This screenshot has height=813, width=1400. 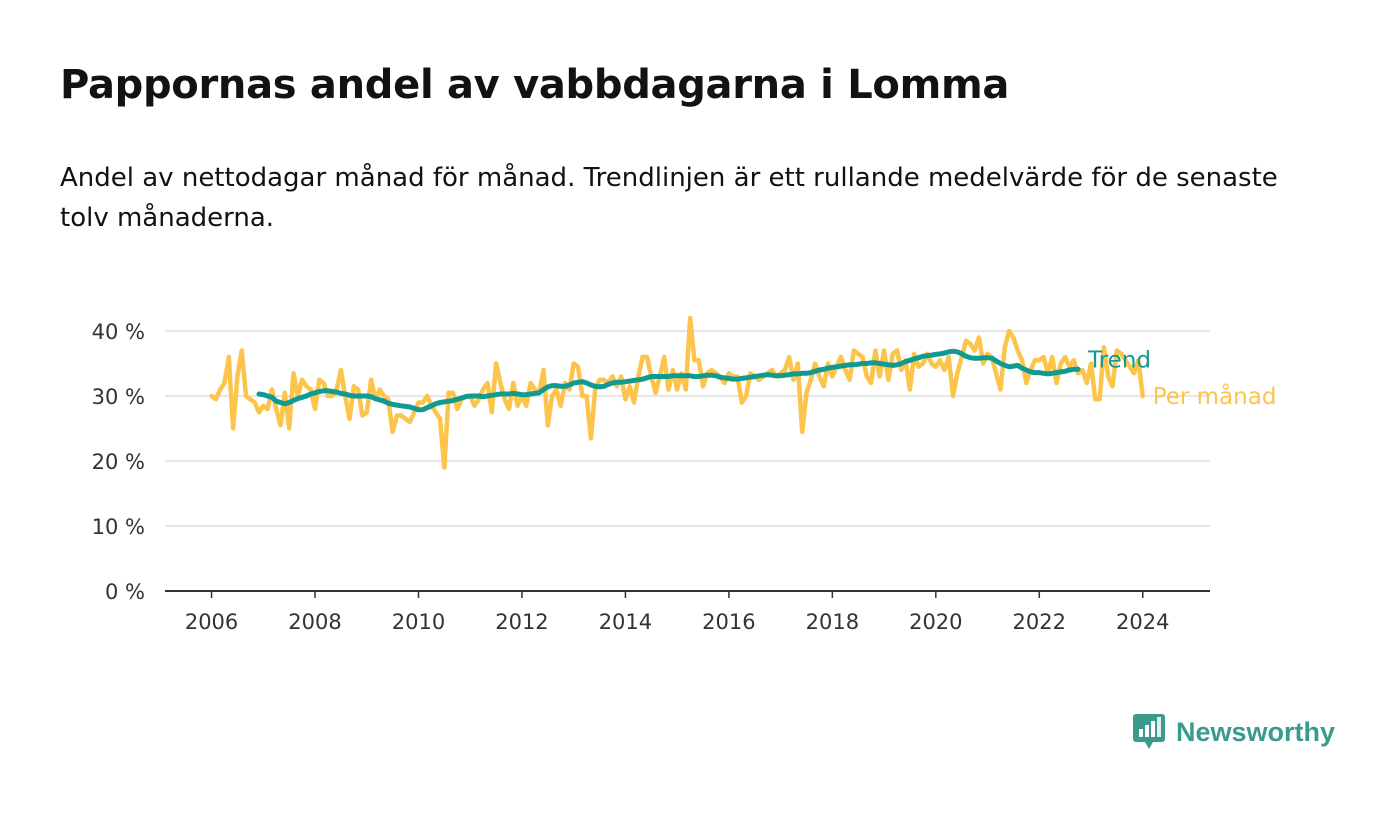 What do you see at coordinates (118, 332) in the screenshot?
I see `y-tick-label: 40 %` at bounding box center [118, 332].